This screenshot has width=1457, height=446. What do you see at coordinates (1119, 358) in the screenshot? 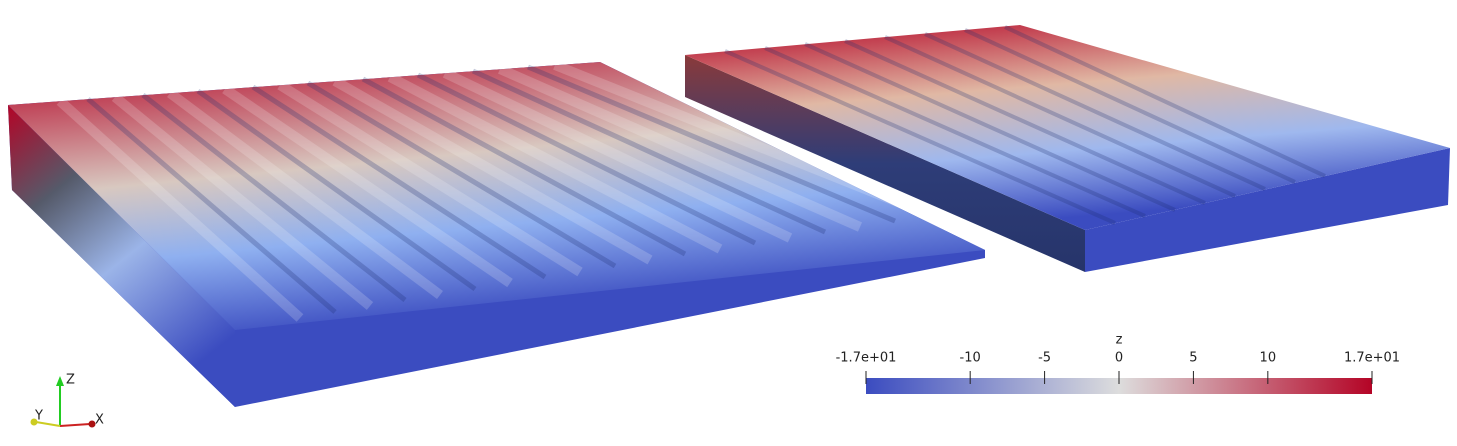
I see `colorbar-tick-label: 0` at bounding box center [1119, 358].